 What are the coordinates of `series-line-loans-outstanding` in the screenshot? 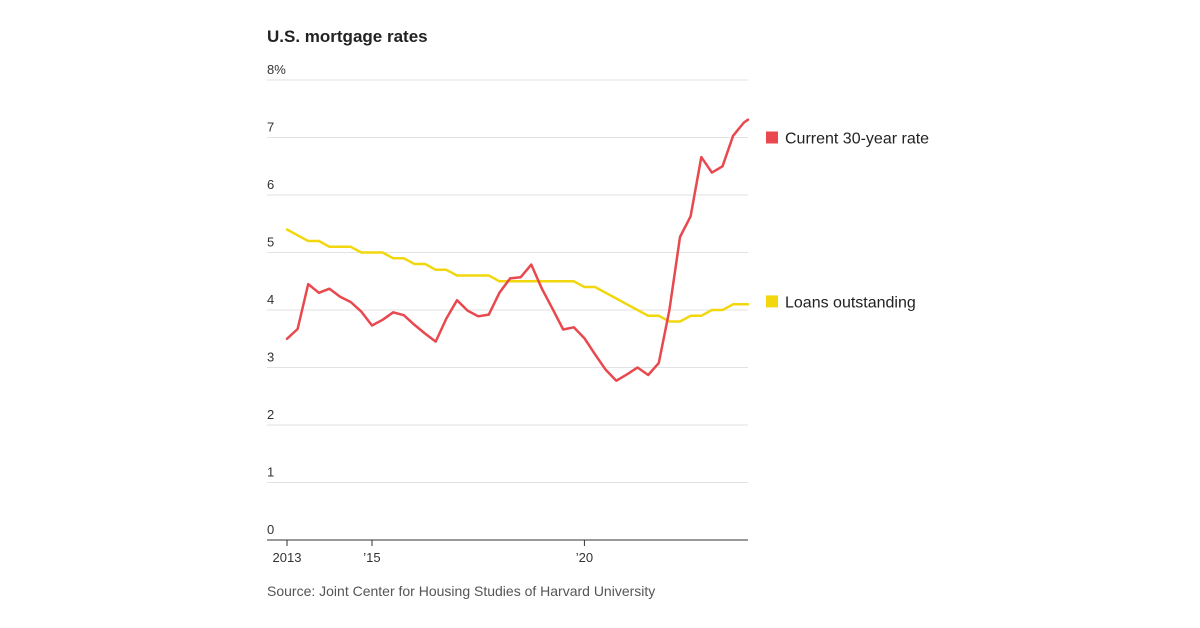 It's located at (517, 275).